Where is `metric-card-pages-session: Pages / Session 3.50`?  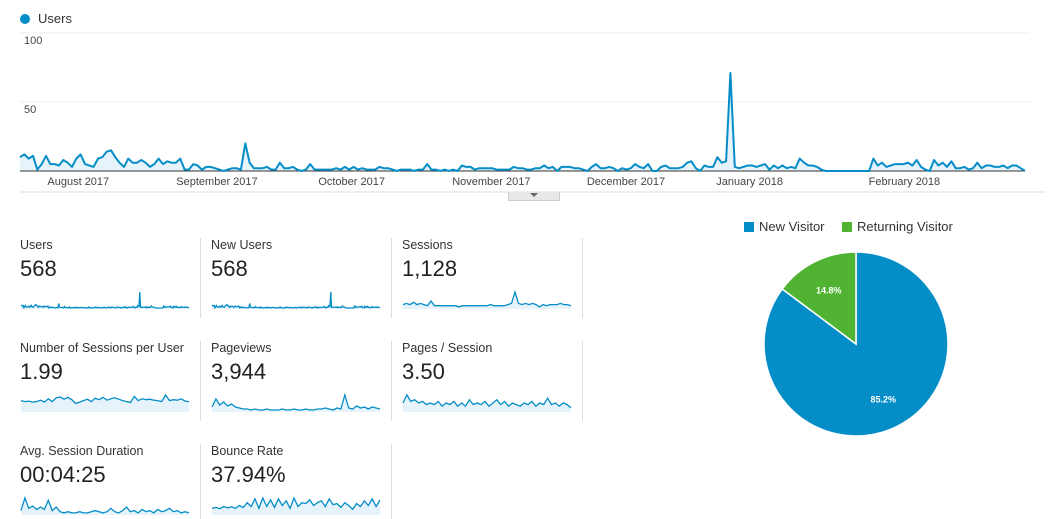 metric-card-pages-session: Pages / Session 3.50 is located at coordinates (492, 382).